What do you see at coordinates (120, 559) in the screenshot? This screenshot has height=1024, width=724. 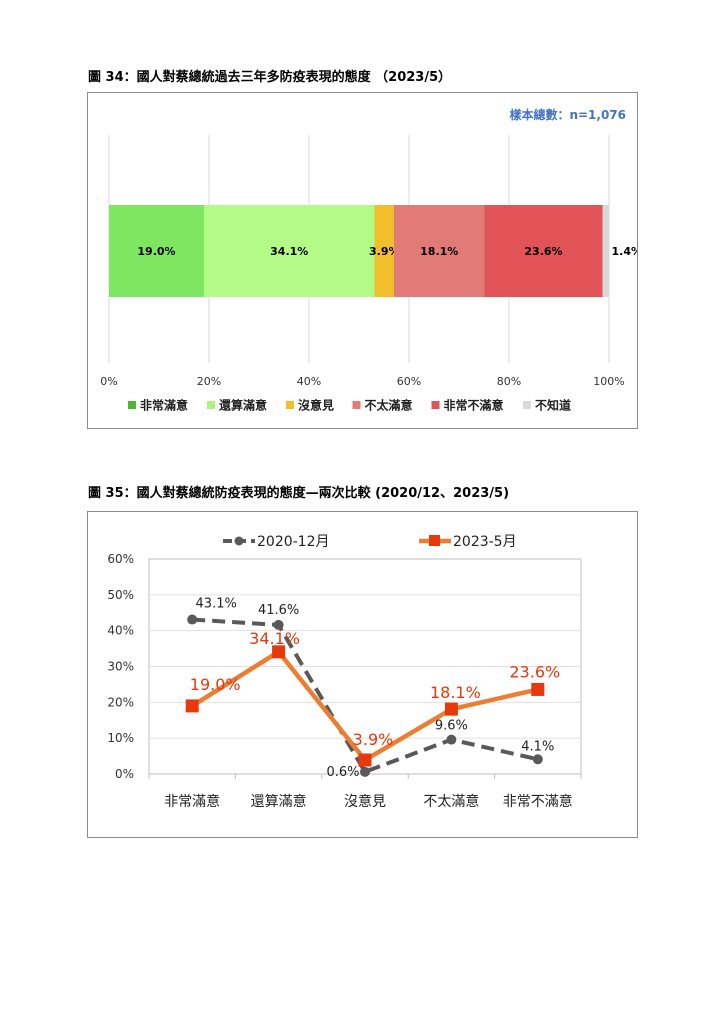 I see `y-tick-label: 60%` at bounding box center [120, 559].